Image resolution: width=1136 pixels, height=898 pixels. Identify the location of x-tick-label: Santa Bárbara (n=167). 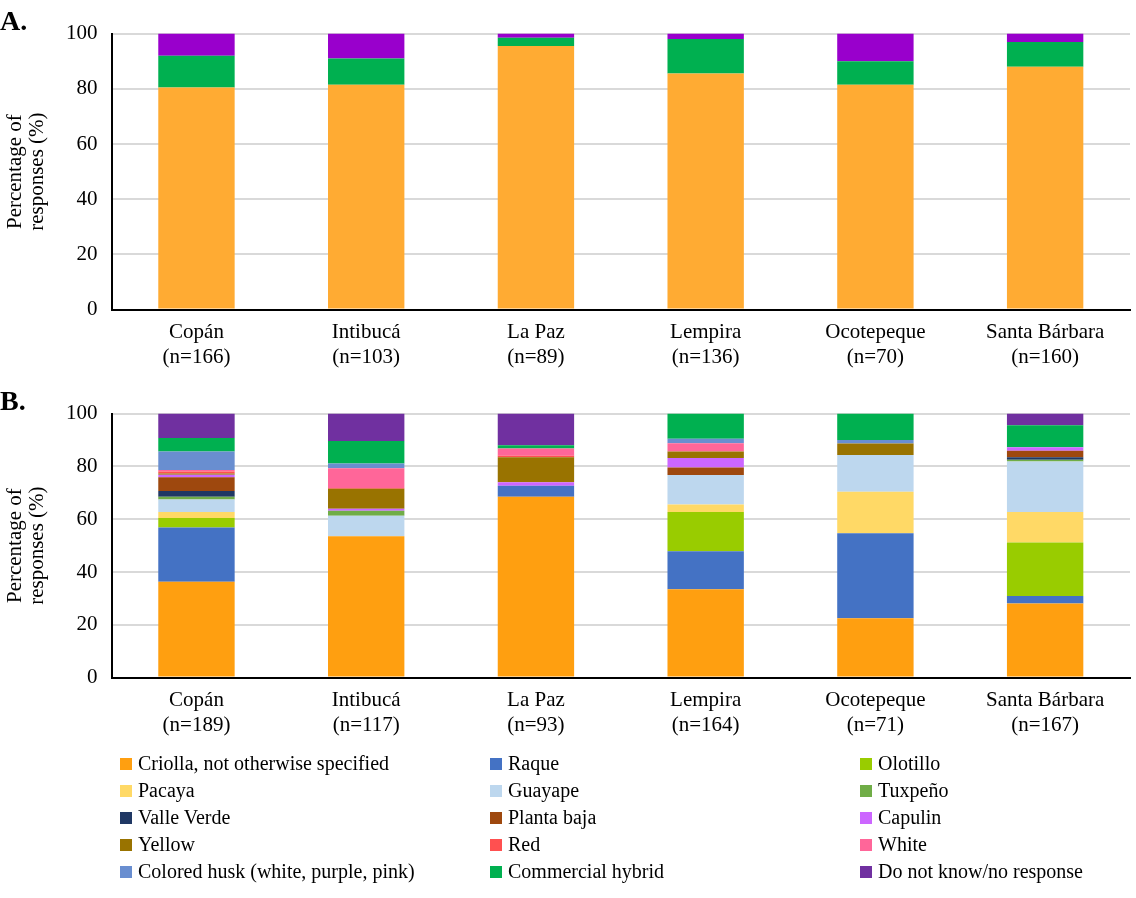
(1045, 711).